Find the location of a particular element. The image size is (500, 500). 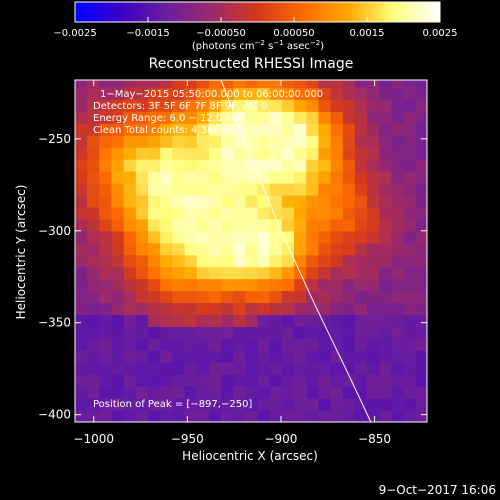

annotation-clean-counts: Clean Total counts: 4.38E+04 is located at coordinates (167, 130).